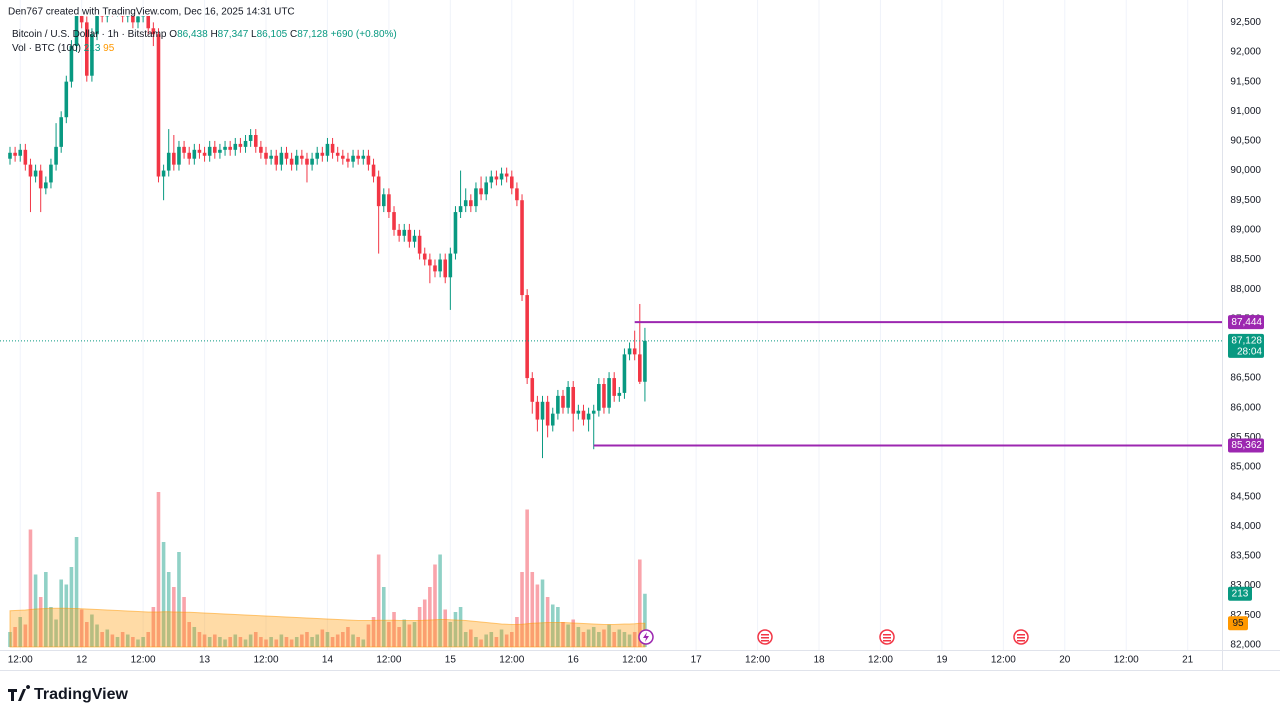  Describe the element at coordinates (205, 660) in the screenshot. I see `x-tick-label: 13` at that location.